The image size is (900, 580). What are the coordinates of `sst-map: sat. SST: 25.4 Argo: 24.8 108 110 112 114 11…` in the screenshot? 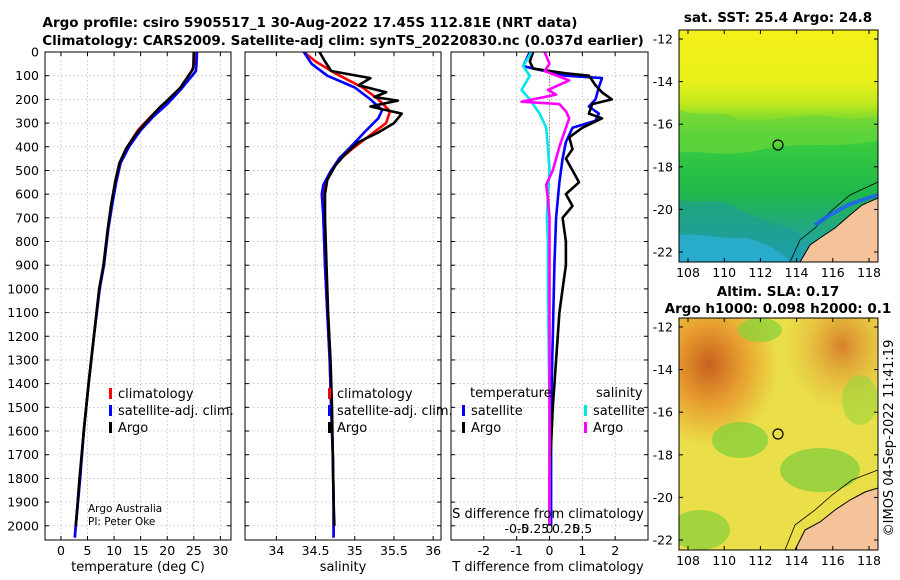 It's located at (767, 145).